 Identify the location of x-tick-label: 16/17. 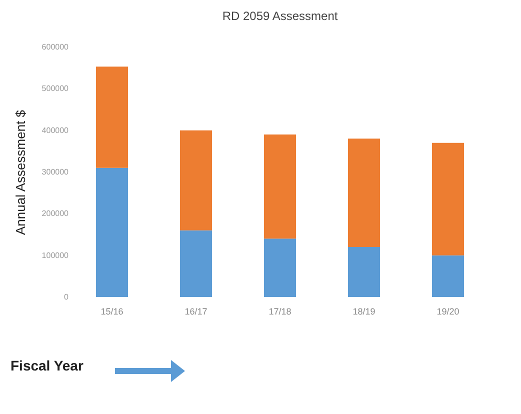
(196, 311).